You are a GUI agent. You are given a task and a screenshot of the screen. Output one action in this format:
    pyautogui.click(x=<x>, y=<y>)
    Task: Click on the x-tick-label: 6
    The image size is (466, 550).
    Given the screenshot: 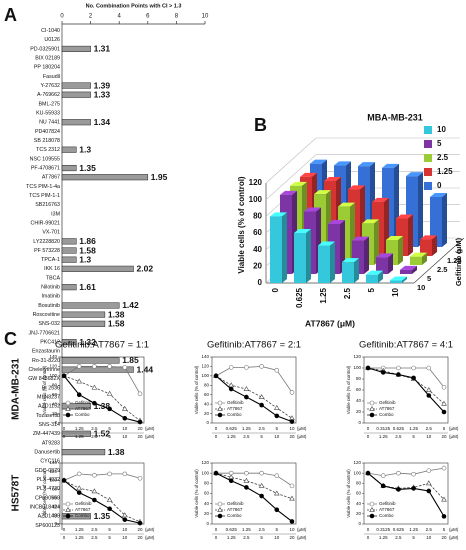 What is the action you would take?
    pyautogui.click(x=148, y=17)
    